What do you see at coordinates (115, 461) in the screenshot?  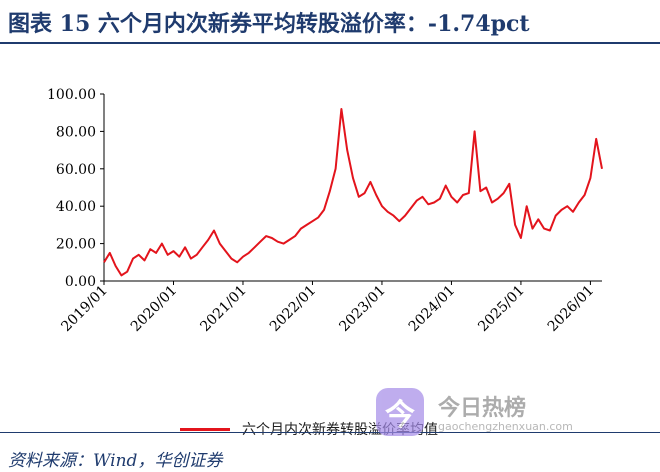 I see `source-note: 资料来源：Wind，华创证券` at bounding box center [115, 461].